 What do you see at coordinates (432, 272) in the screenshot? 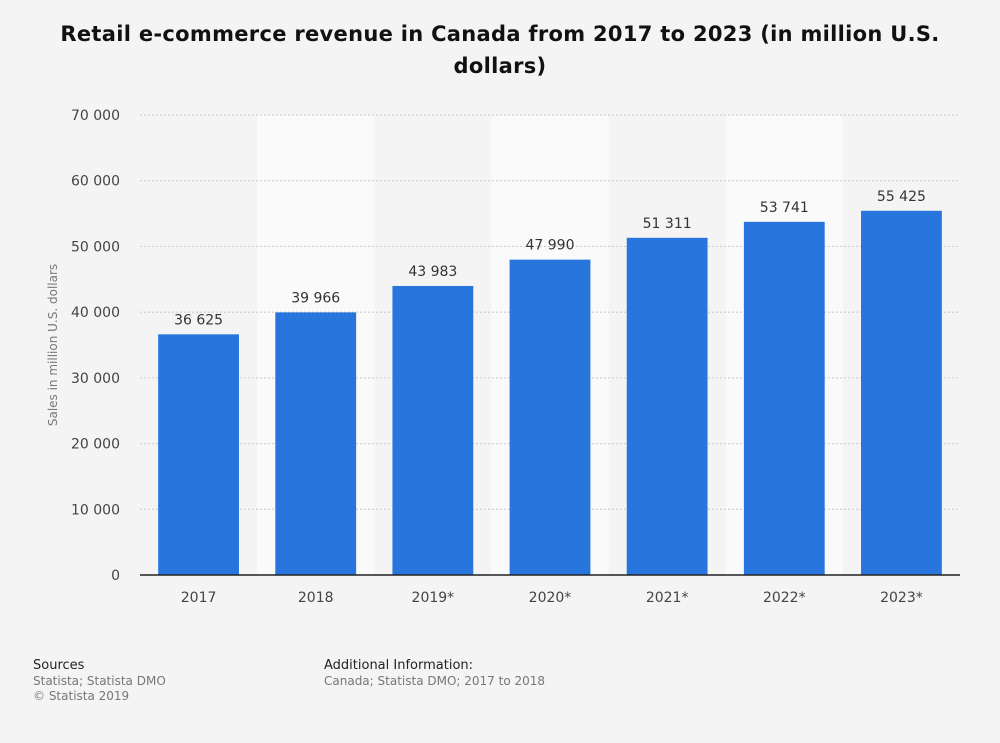
I see `data-label: 43 983` at bounding box center [432, 272].